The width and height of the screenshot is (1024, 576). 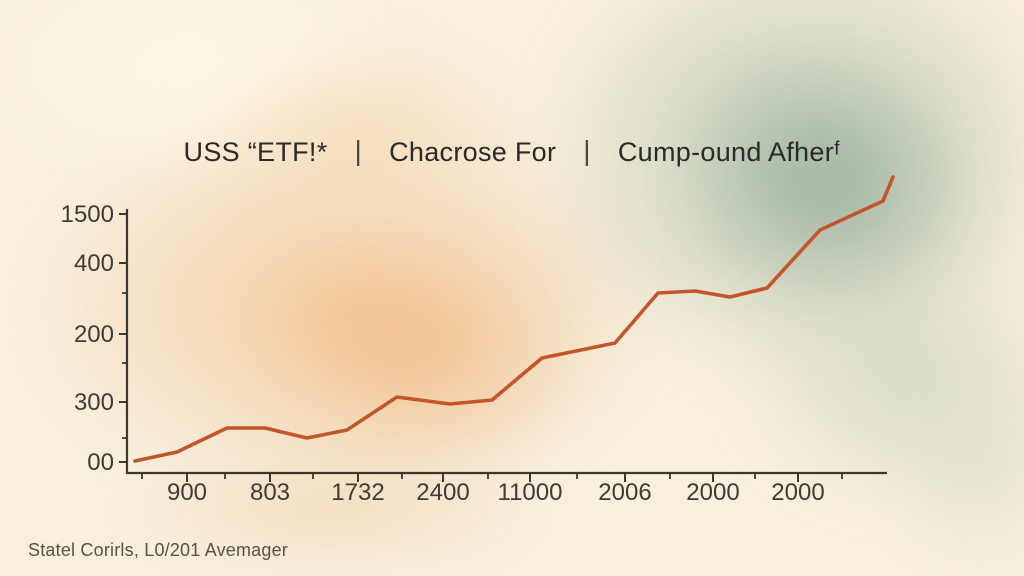 What do you see at coordinates (87, 214) in the screenshot?
I see `y-axis-tick-label: 1500` at bounding box center [87, 214].